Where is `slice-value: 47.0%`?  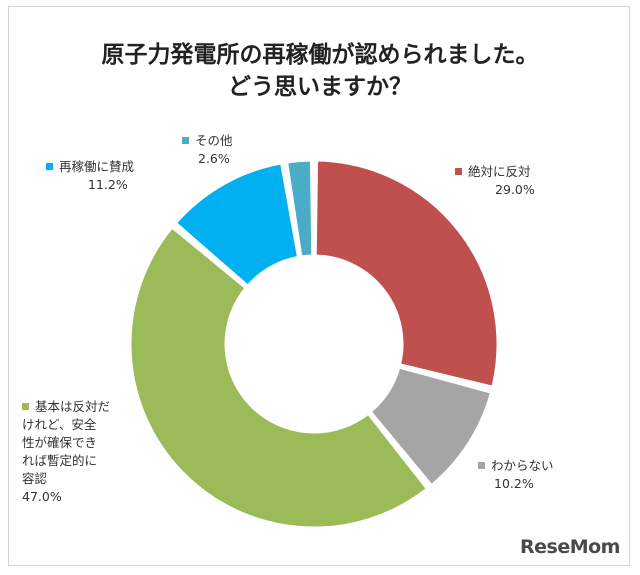 slice-value: 47.0% is located at coordinates (42, 496).